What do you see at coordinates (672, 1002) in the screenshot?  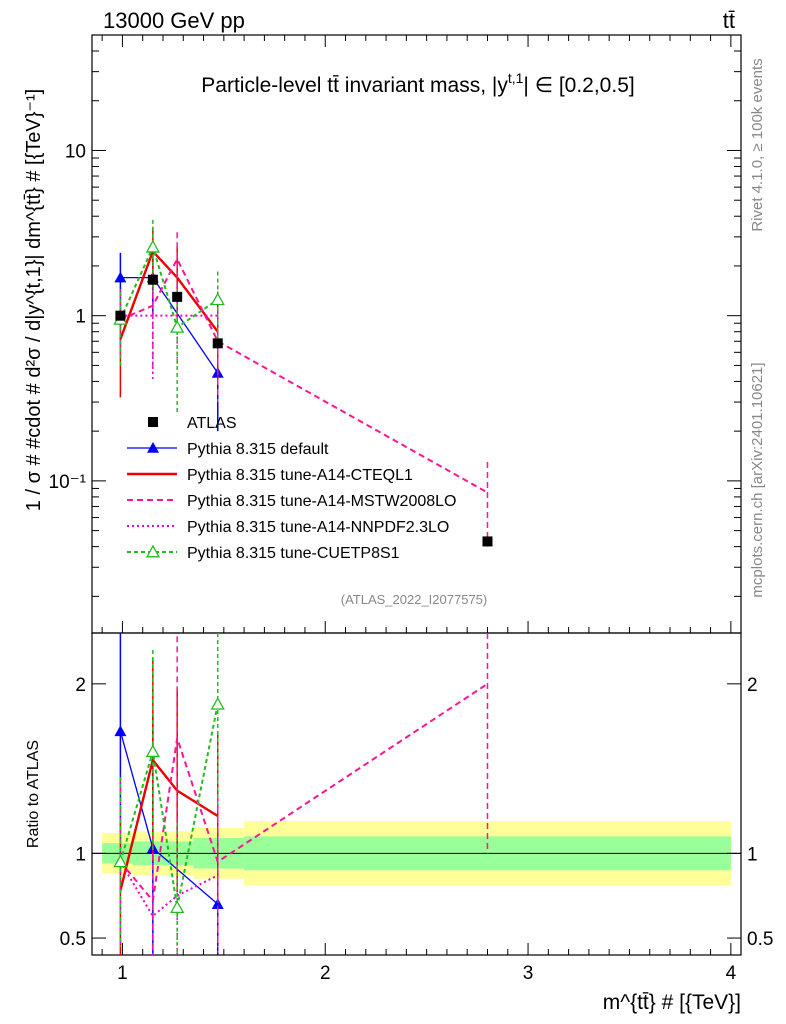 I see `x-axis-label: m^{tt̄} # [{TeV}]` at bounding box center [672, 1002].